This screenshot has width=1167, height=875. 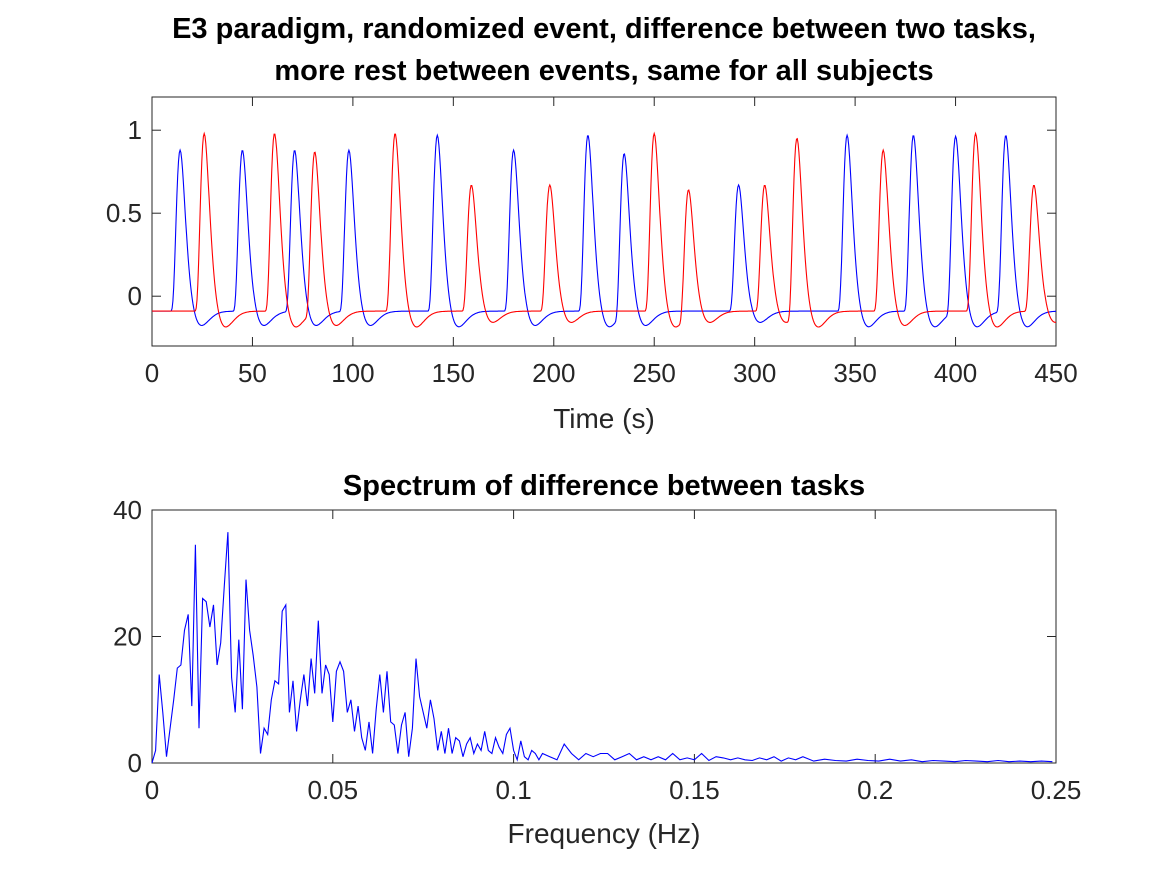 I want to click on top-x-tick-label: 300, so click(x=754, y=373).